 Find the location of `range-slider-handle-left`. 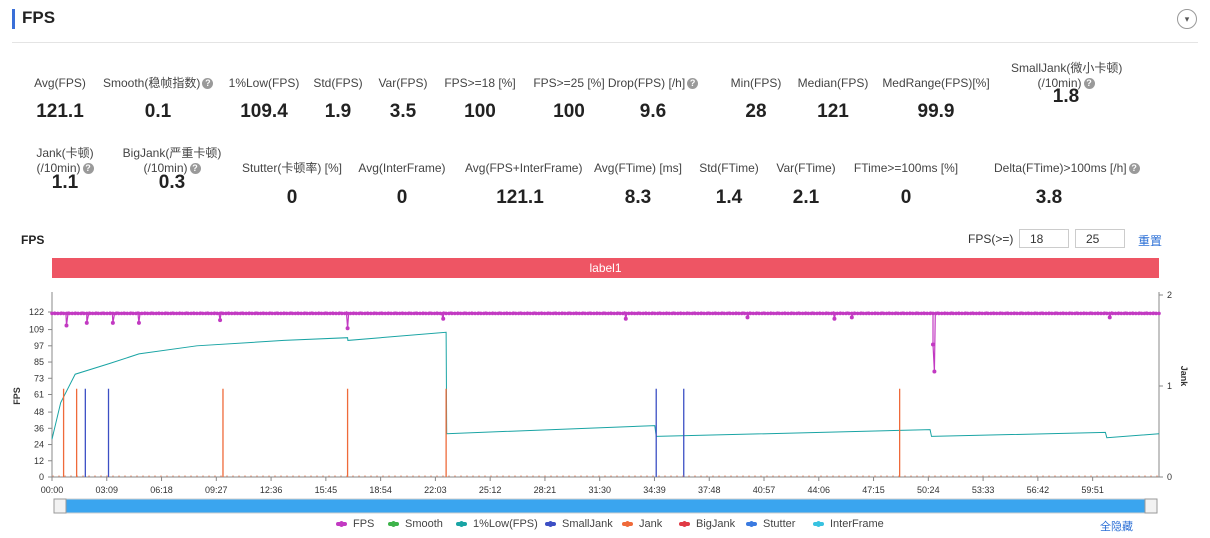

range-slider-handle-left is located at coordinates (60, 506).